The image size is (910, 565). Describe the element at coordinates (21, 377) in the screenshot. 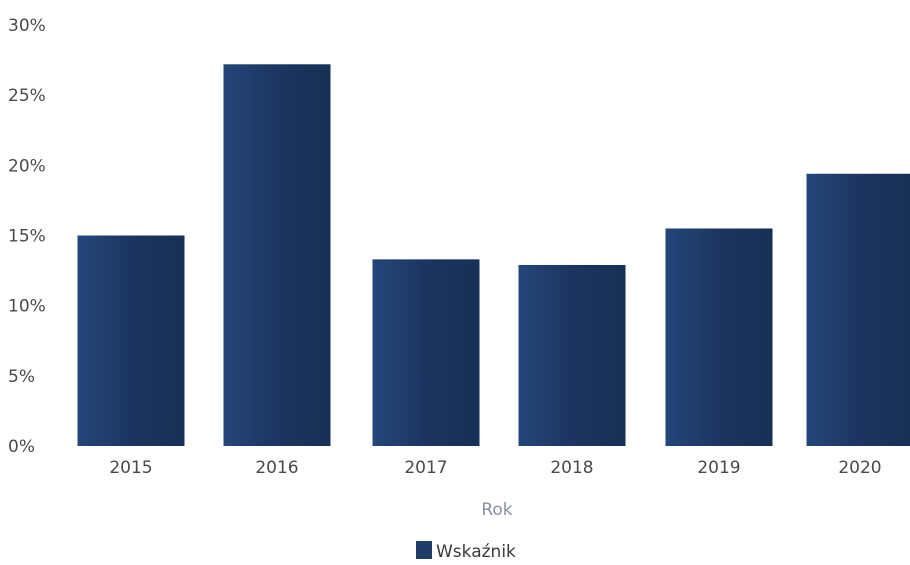

I see `y-tick-label: 5%` at that location.